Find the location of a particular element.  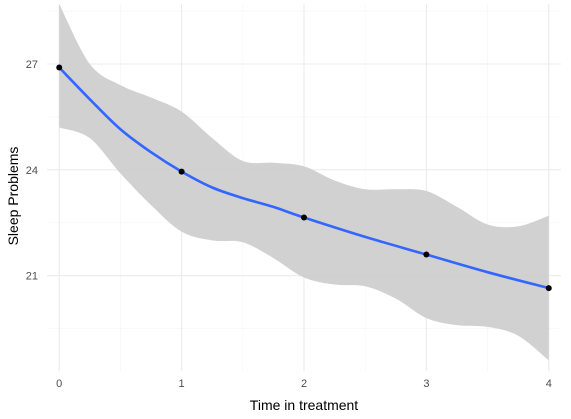

x-axis-title: Time in treatment is located at coordinates (304, 405).